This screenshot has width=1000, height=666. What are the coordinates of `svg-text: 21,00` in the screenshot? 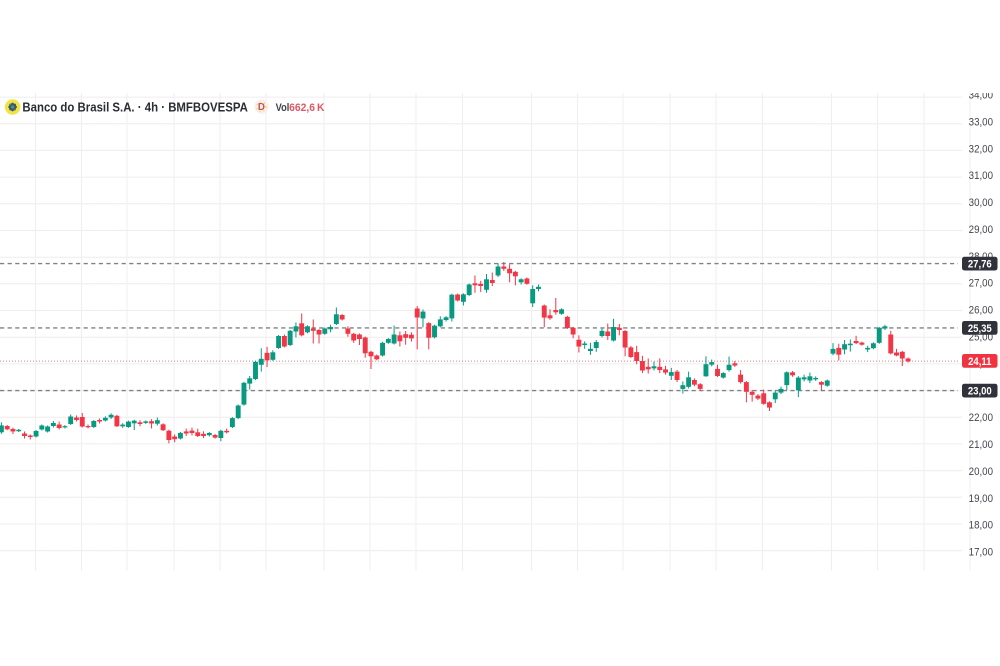 It's located at (981, 446).